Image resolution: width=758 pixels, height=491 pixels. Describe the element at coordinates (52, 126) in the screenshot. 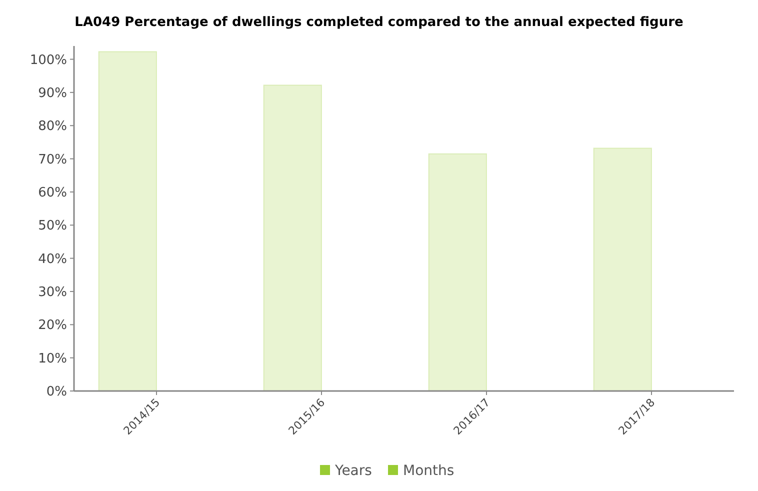

I see `y-tick-label: 80%` at that location.